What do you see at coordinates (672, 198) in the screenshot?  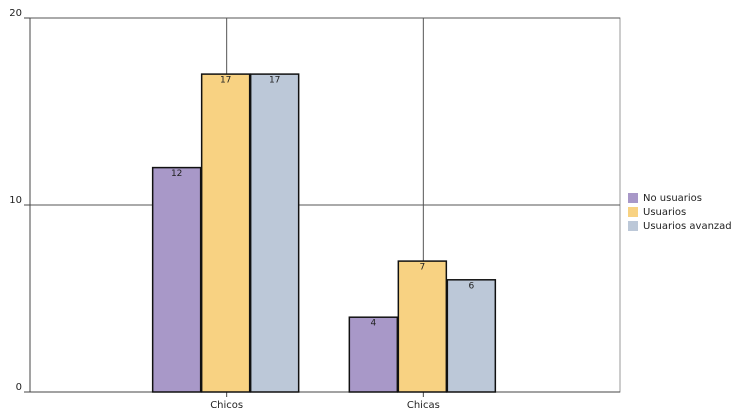 I see `legend-label: No usuarios` at bounding box center [672, 198].